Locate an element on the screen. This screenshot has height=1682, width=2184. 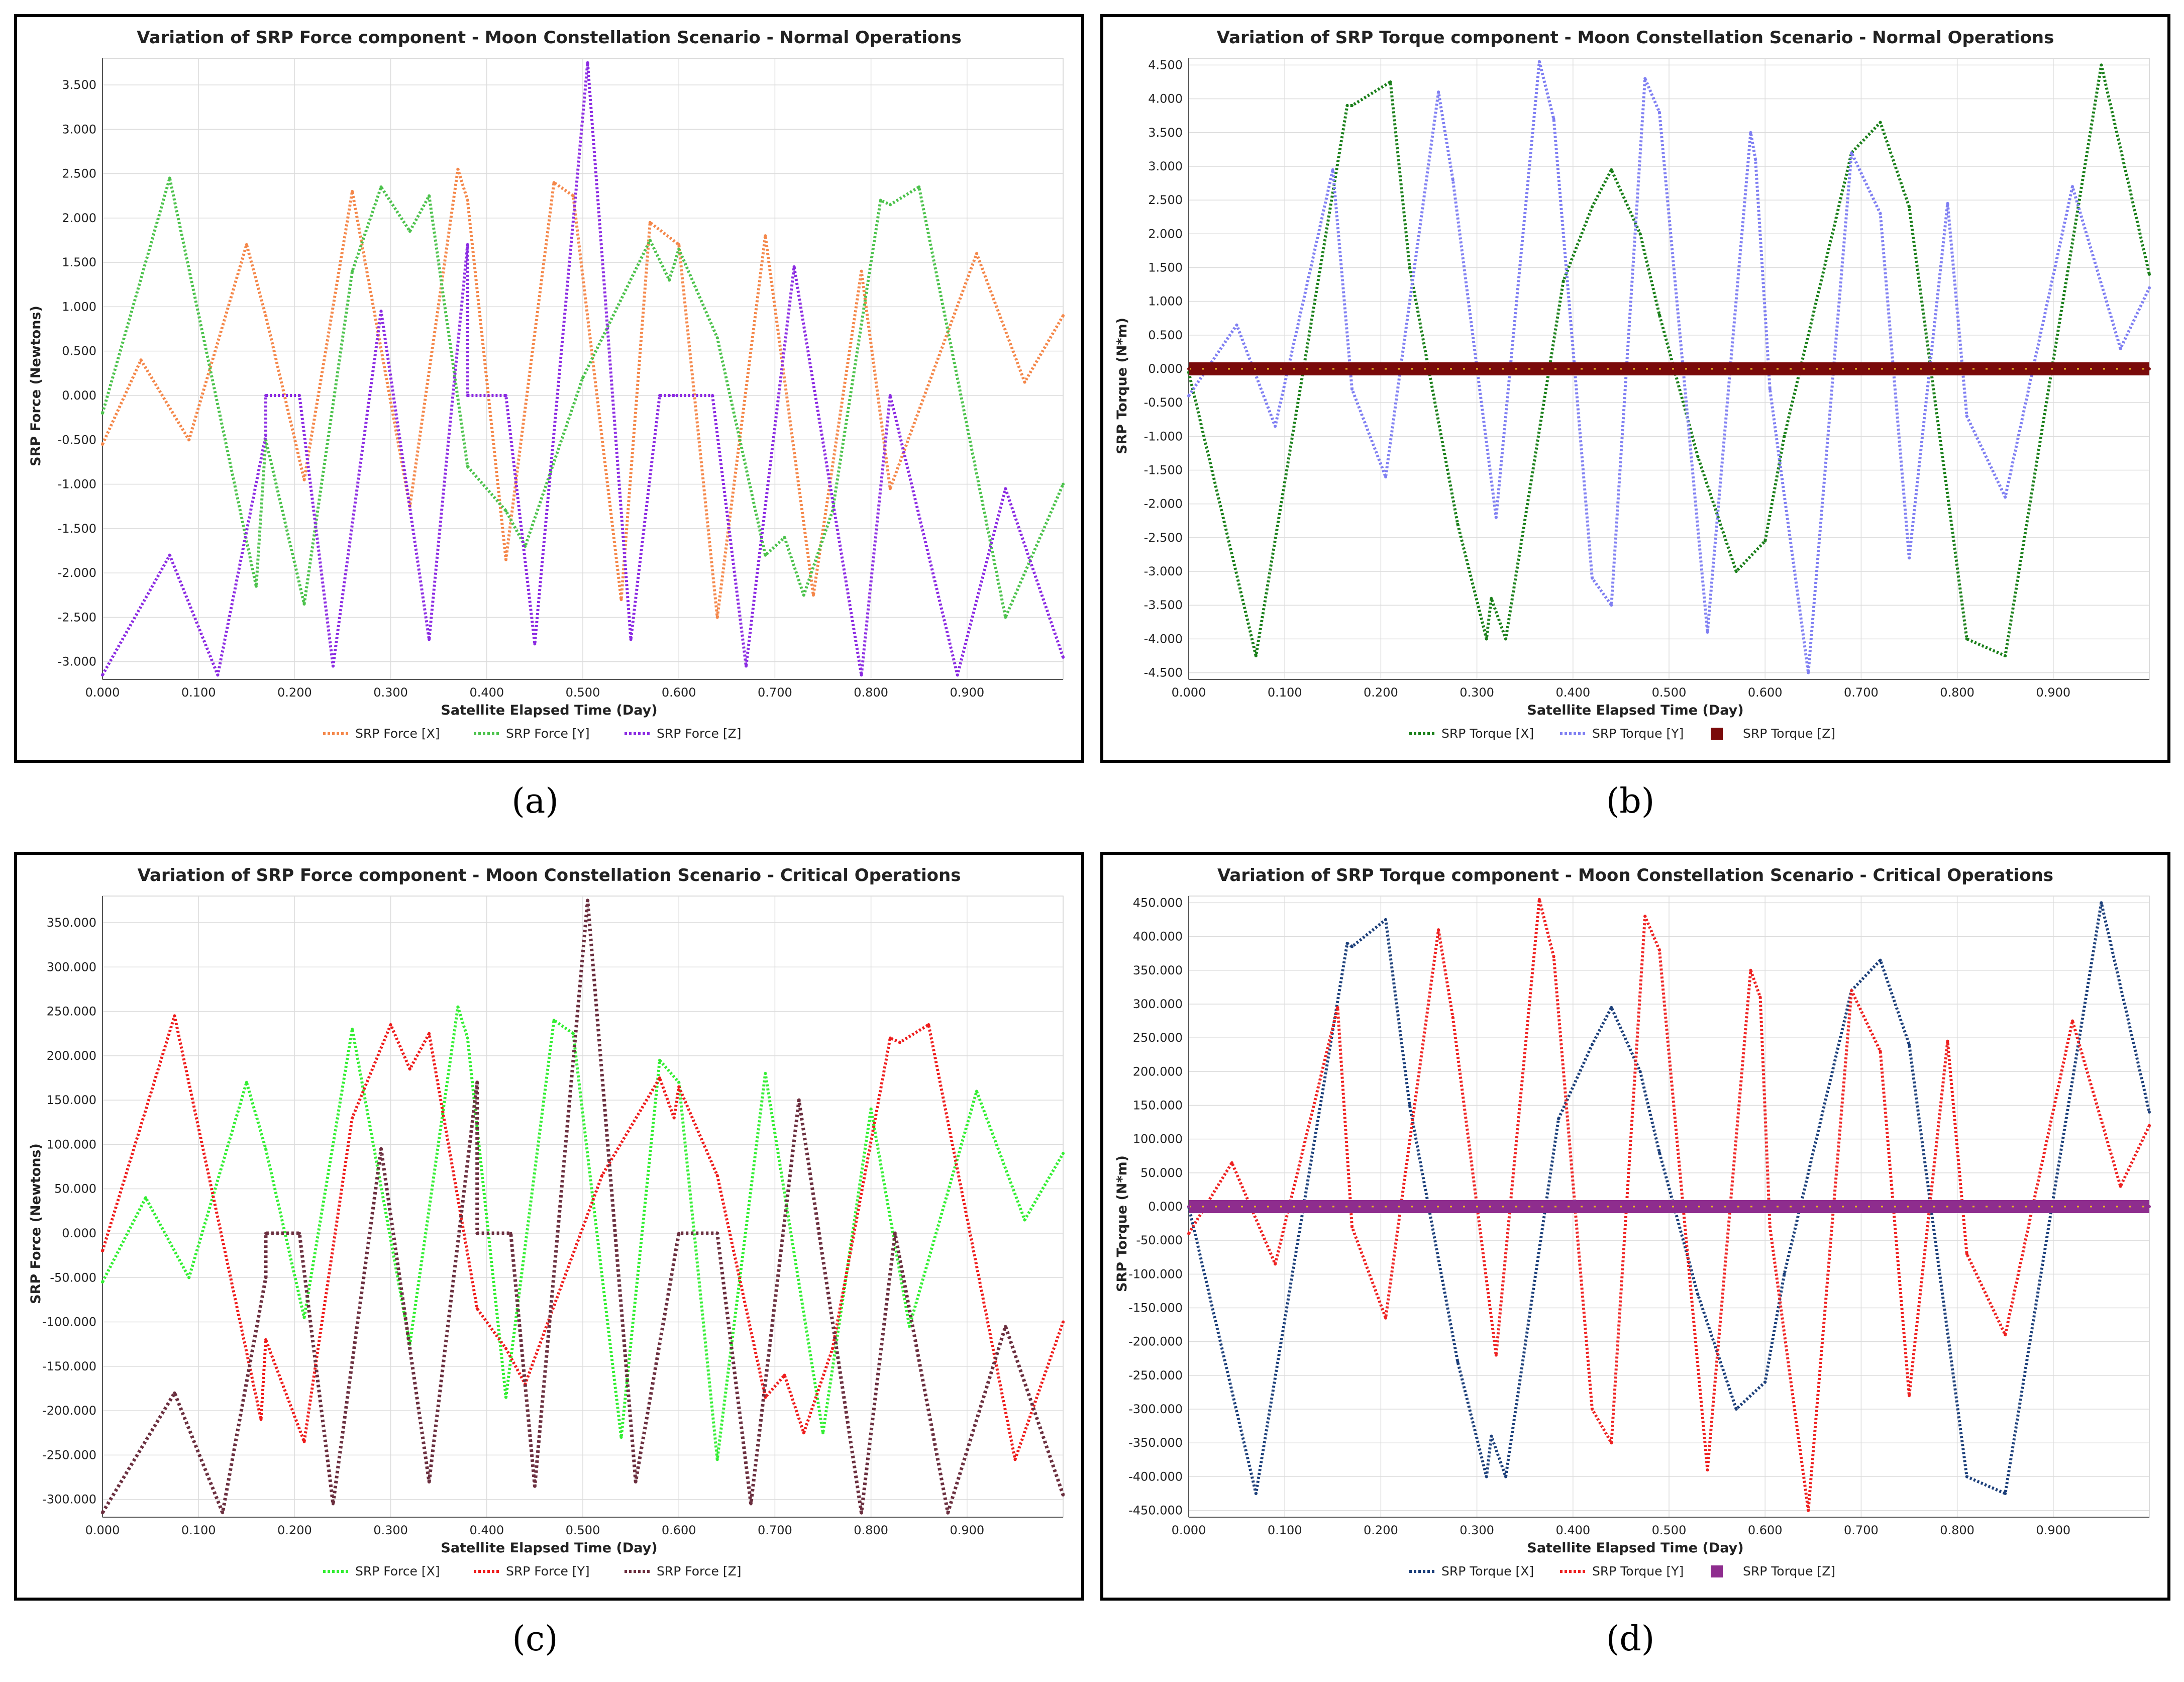
y-tick-label: 0.500 is located at coordinates (79, 351).